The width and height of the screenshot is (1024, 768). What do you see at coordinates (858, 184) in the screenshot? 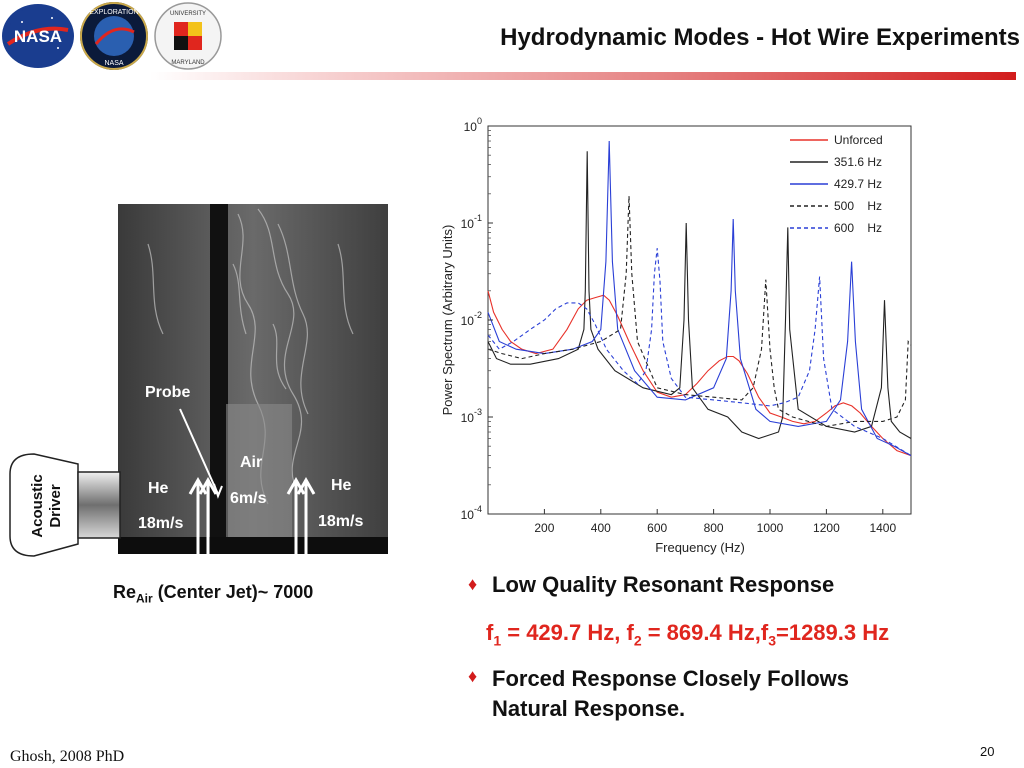
I see `legend-label-2: 429.7 Hz` at bounding box center [858, 184].